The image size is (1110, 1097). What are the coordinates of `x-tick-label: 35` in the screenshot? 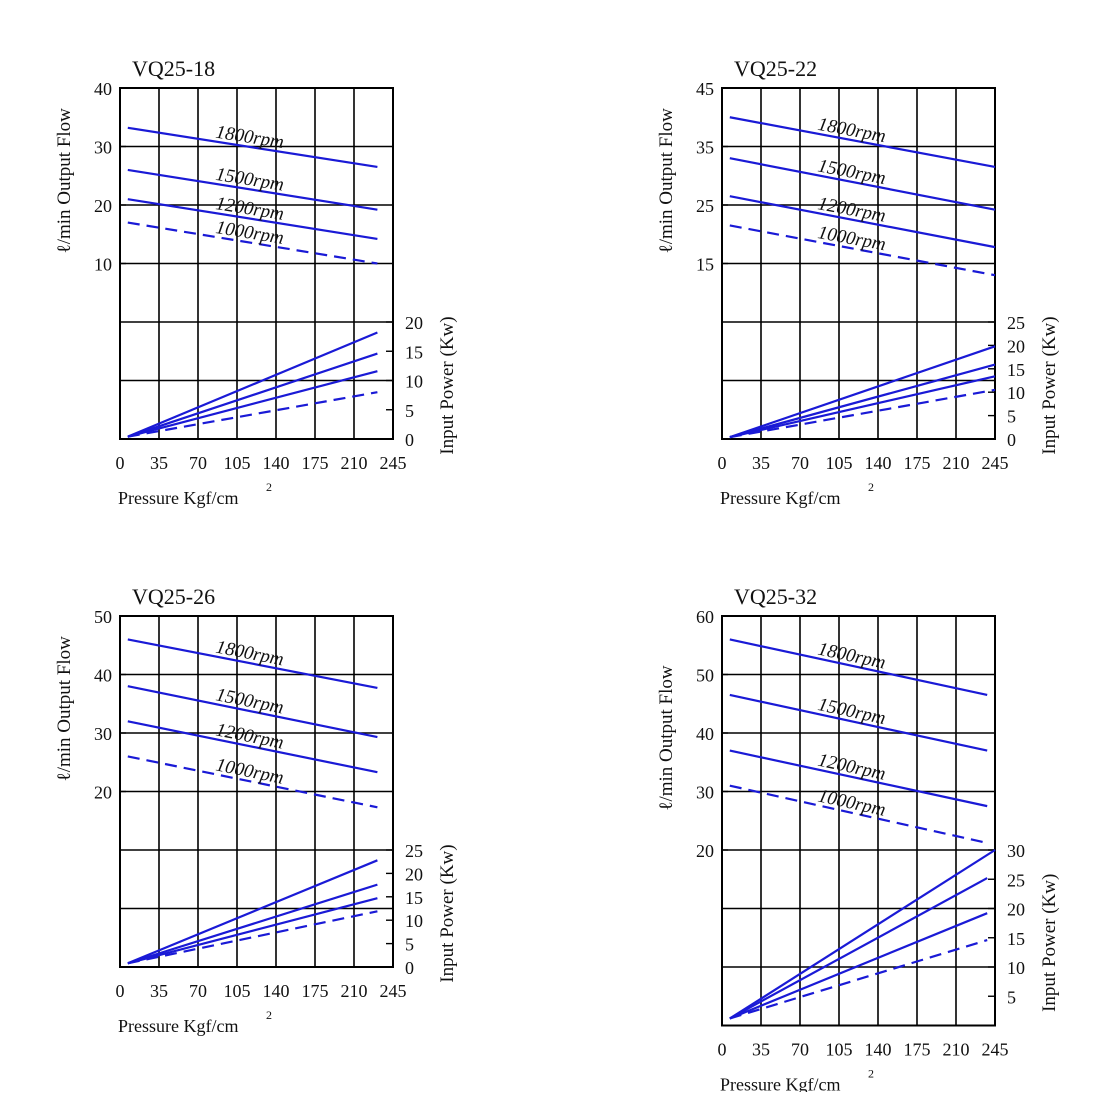 It's located at (159, 991).